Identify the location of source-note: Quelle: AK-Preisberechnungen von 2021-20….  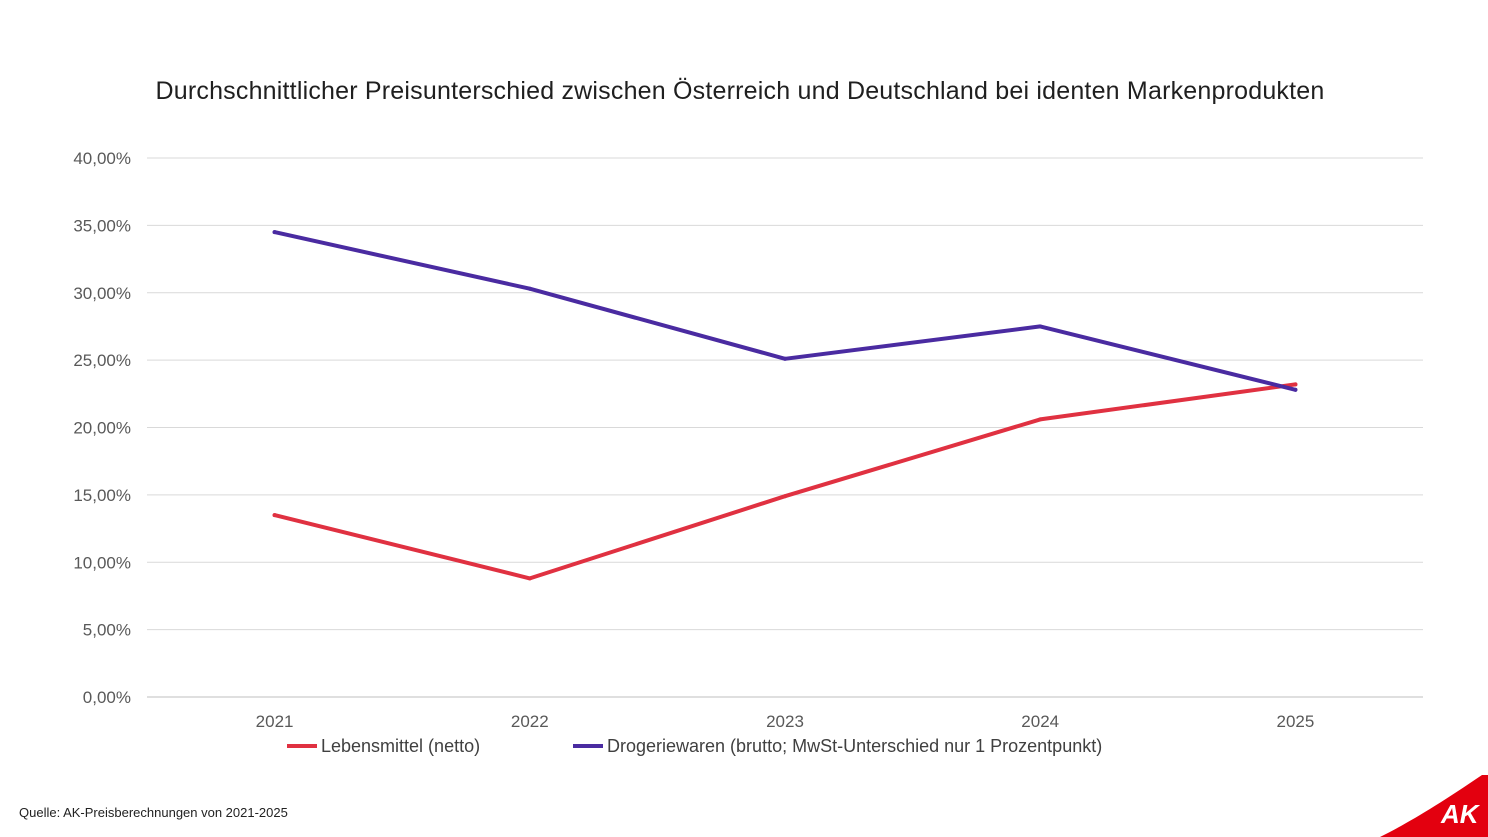
(153, 812).